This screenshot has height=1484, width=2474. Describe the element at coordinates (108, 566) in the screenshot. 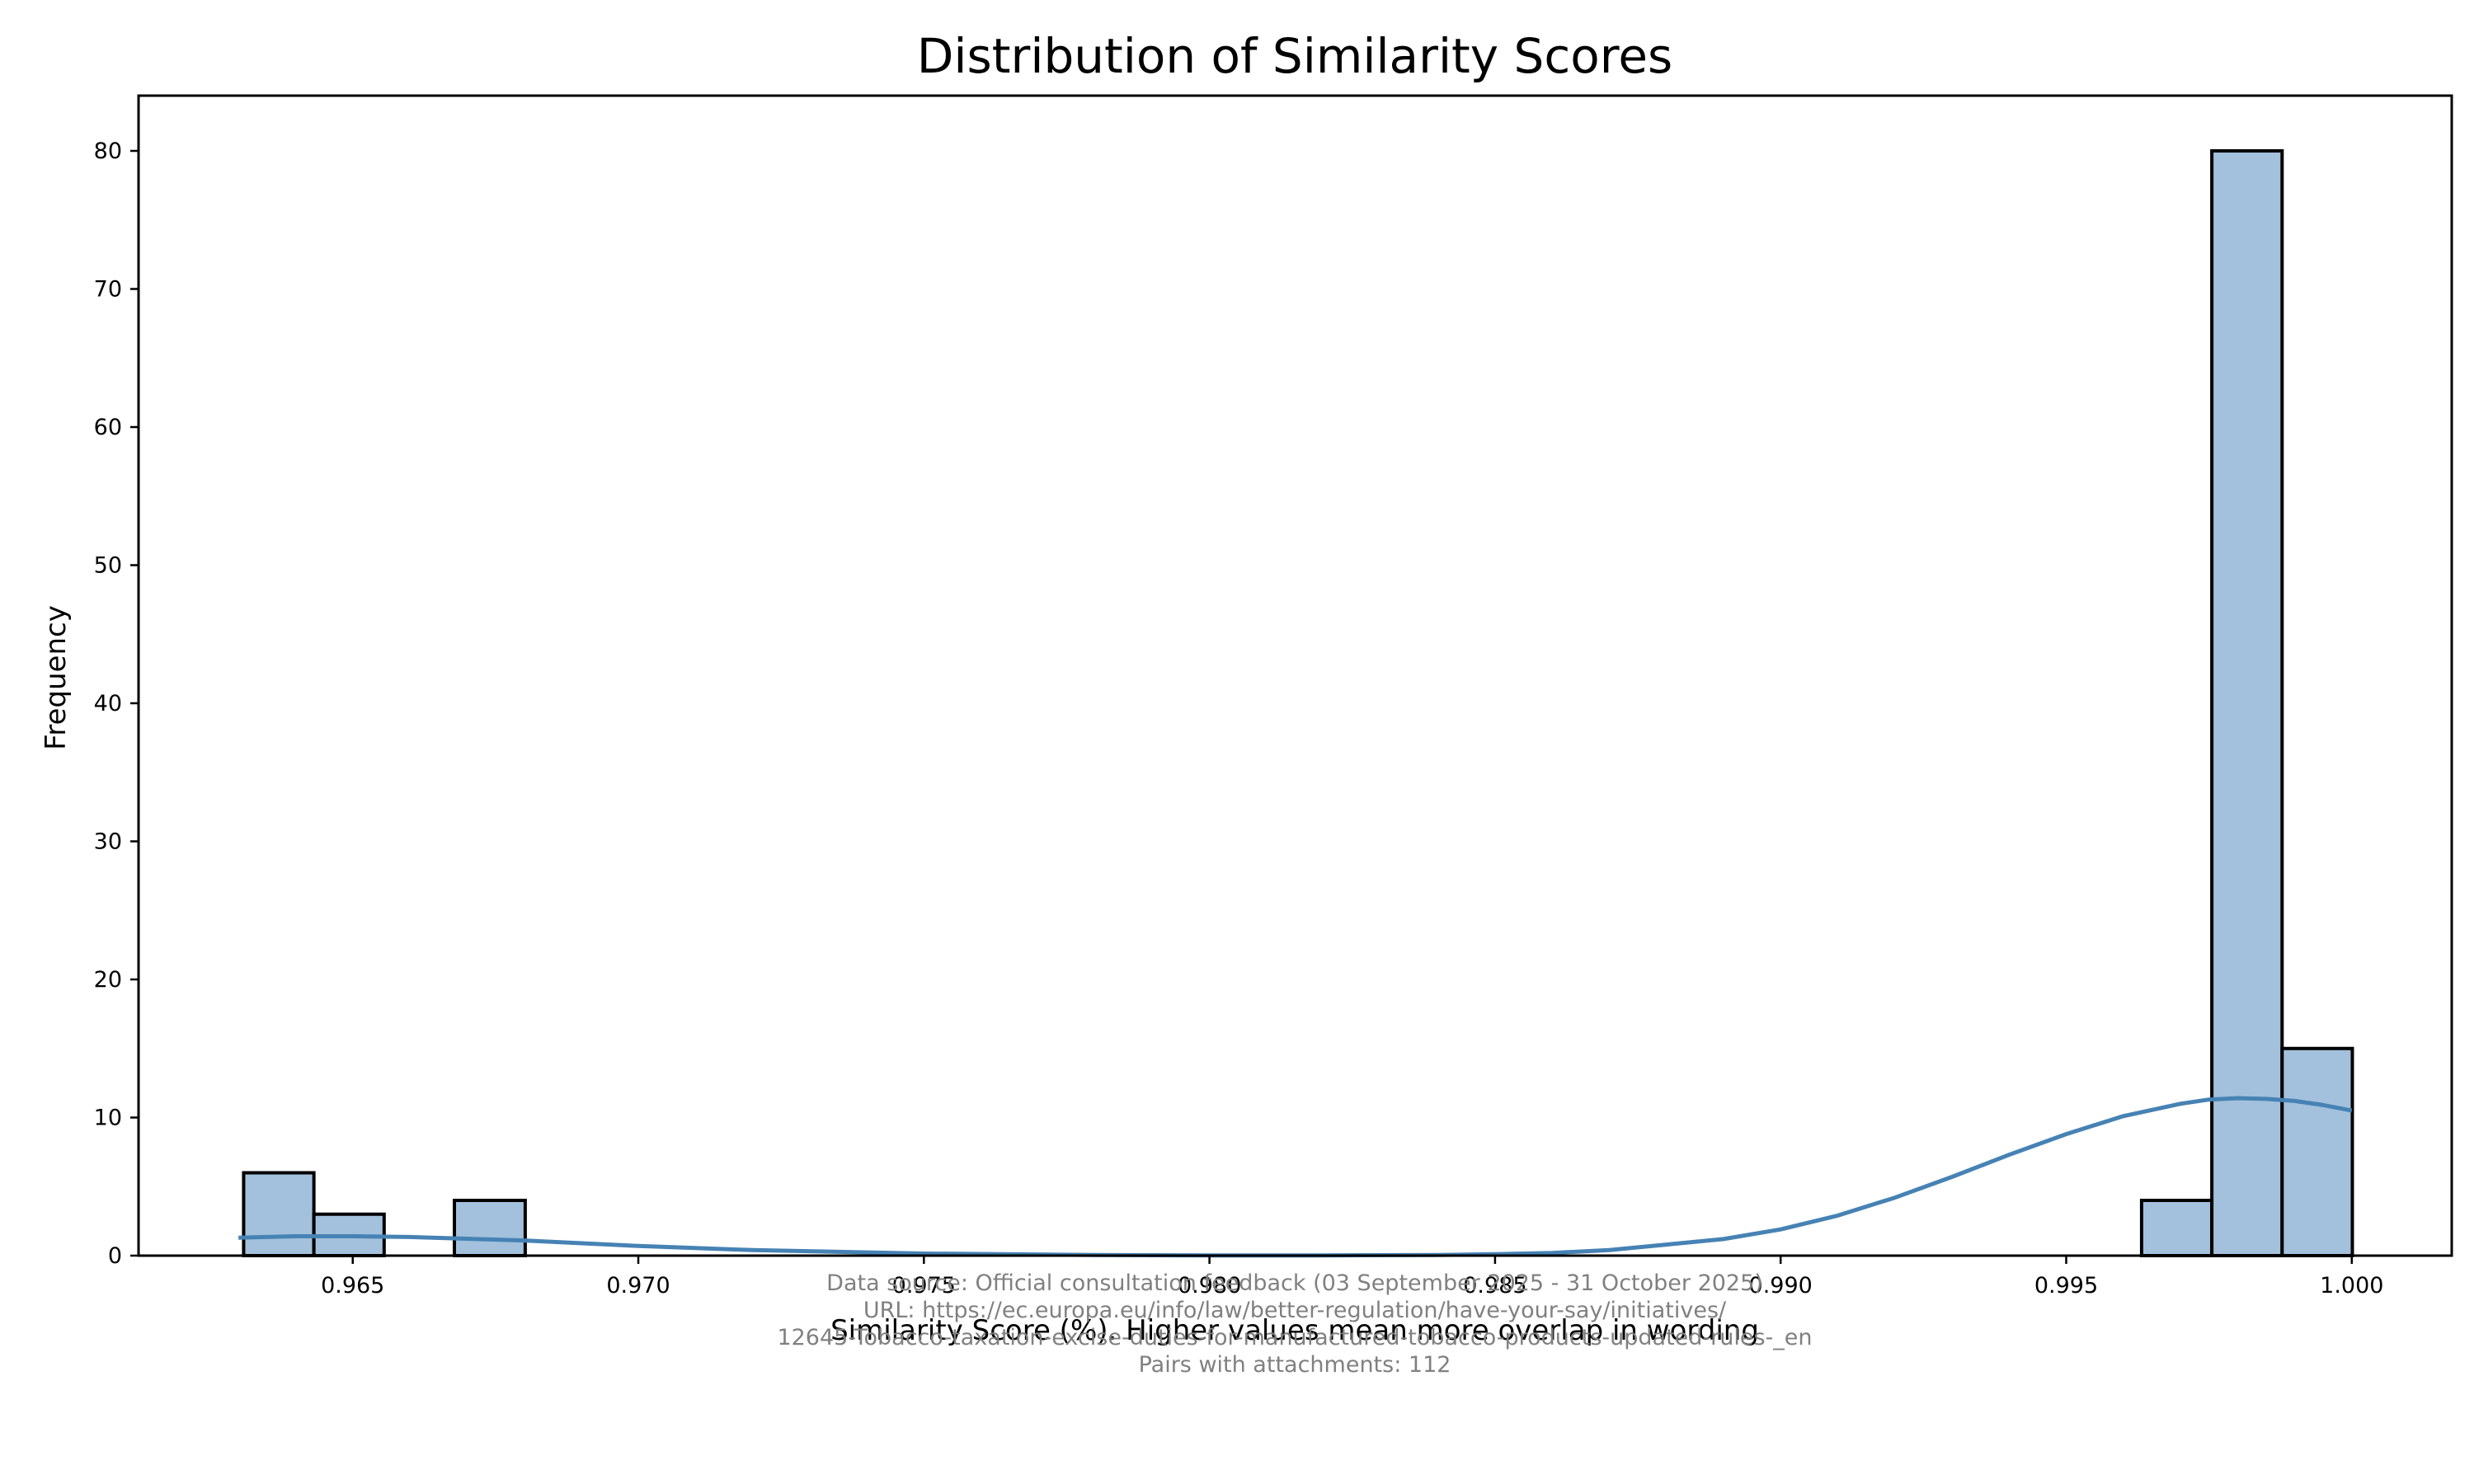

I see `y-tick-label-5: 50` at that location.